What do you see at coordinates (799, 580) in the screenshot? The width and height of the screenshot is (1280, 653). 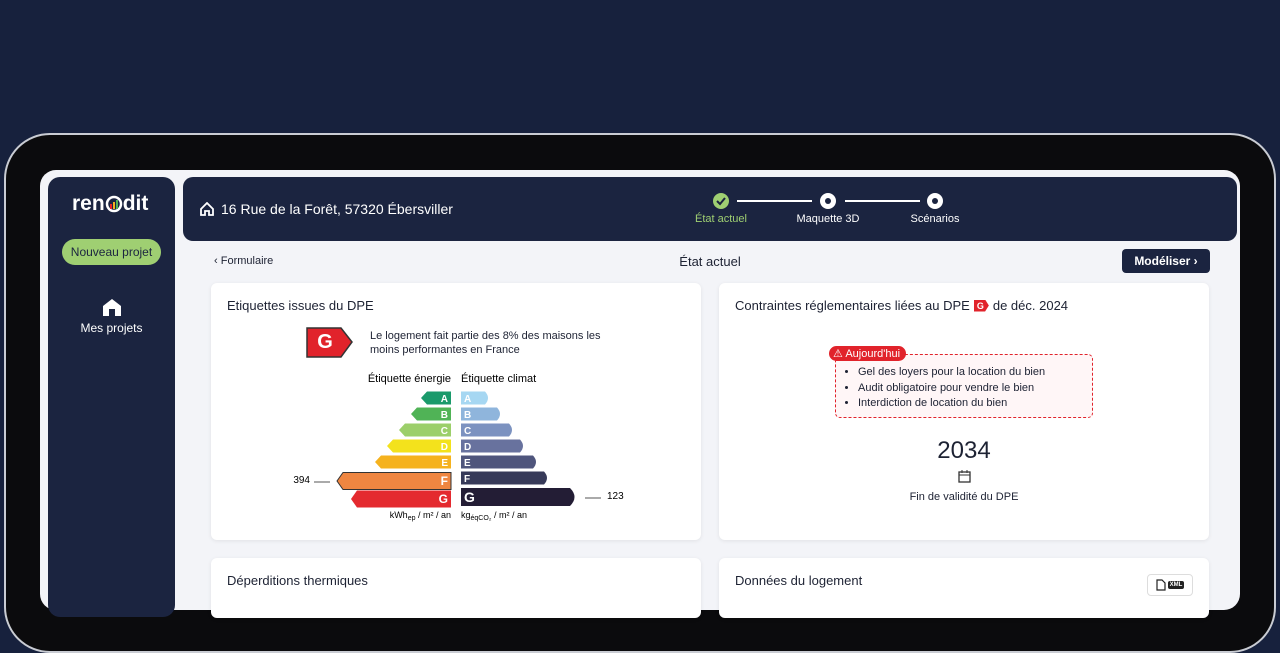 I see `card-title: Données du logement` at bounding box center [799, 580].